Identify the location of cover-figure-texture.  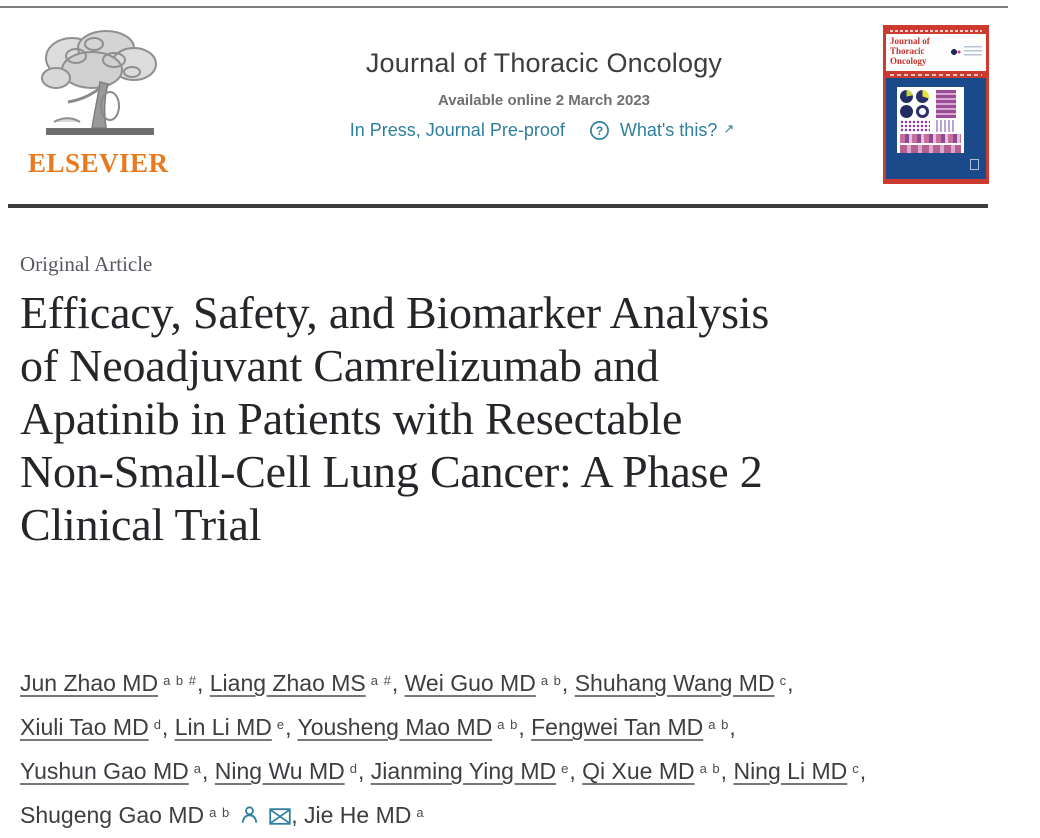
(946, 104).